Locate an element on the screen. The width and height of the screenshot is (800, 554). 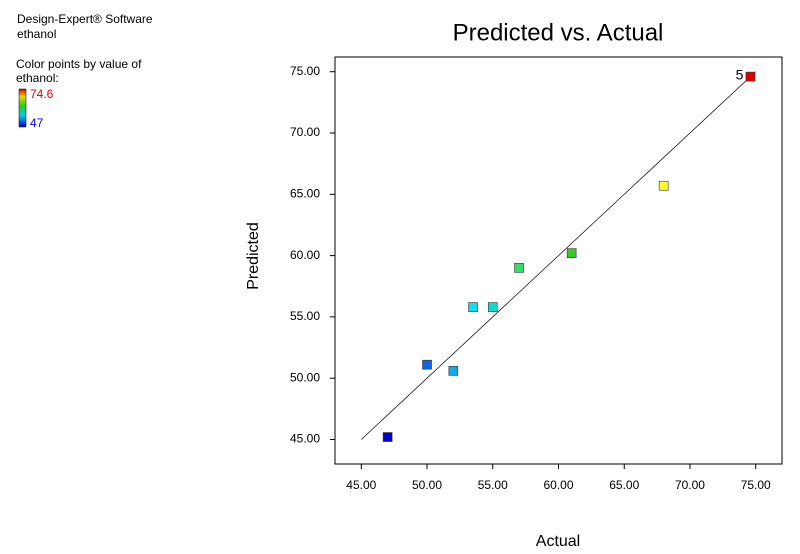
x-axis-label: Actual is located at coordinates (558, 541).